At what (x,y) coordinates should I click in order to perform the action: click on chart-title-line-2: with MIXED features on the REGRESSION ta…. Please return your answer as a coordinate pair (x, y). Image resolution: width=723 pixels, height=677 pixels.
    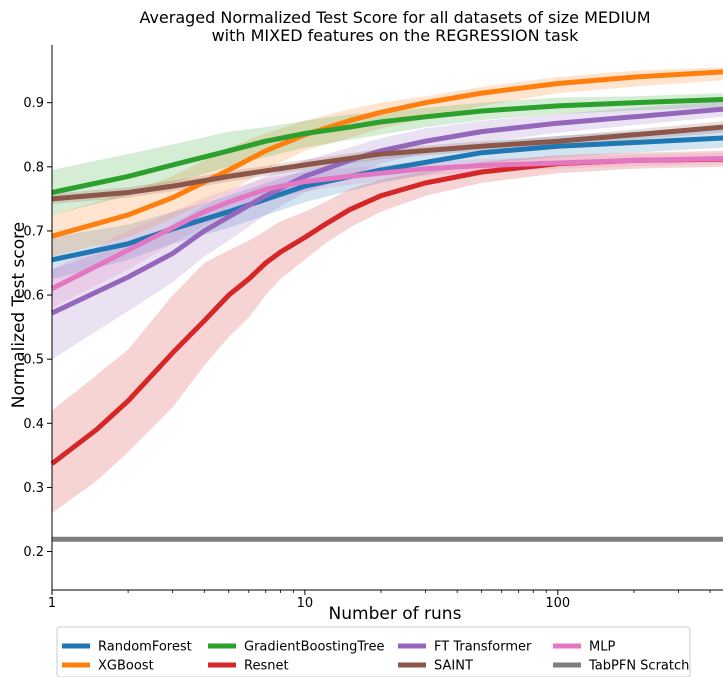
    Looking at the image, I should click on (396, 35).